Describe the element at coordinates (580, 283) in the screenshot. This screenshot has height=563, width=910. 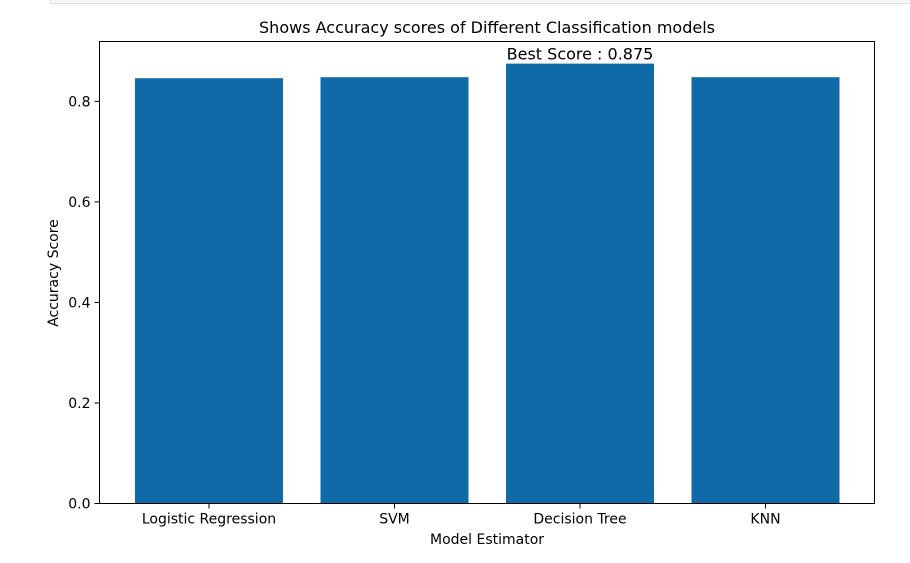
I see `bar-decision-tree` at that location.